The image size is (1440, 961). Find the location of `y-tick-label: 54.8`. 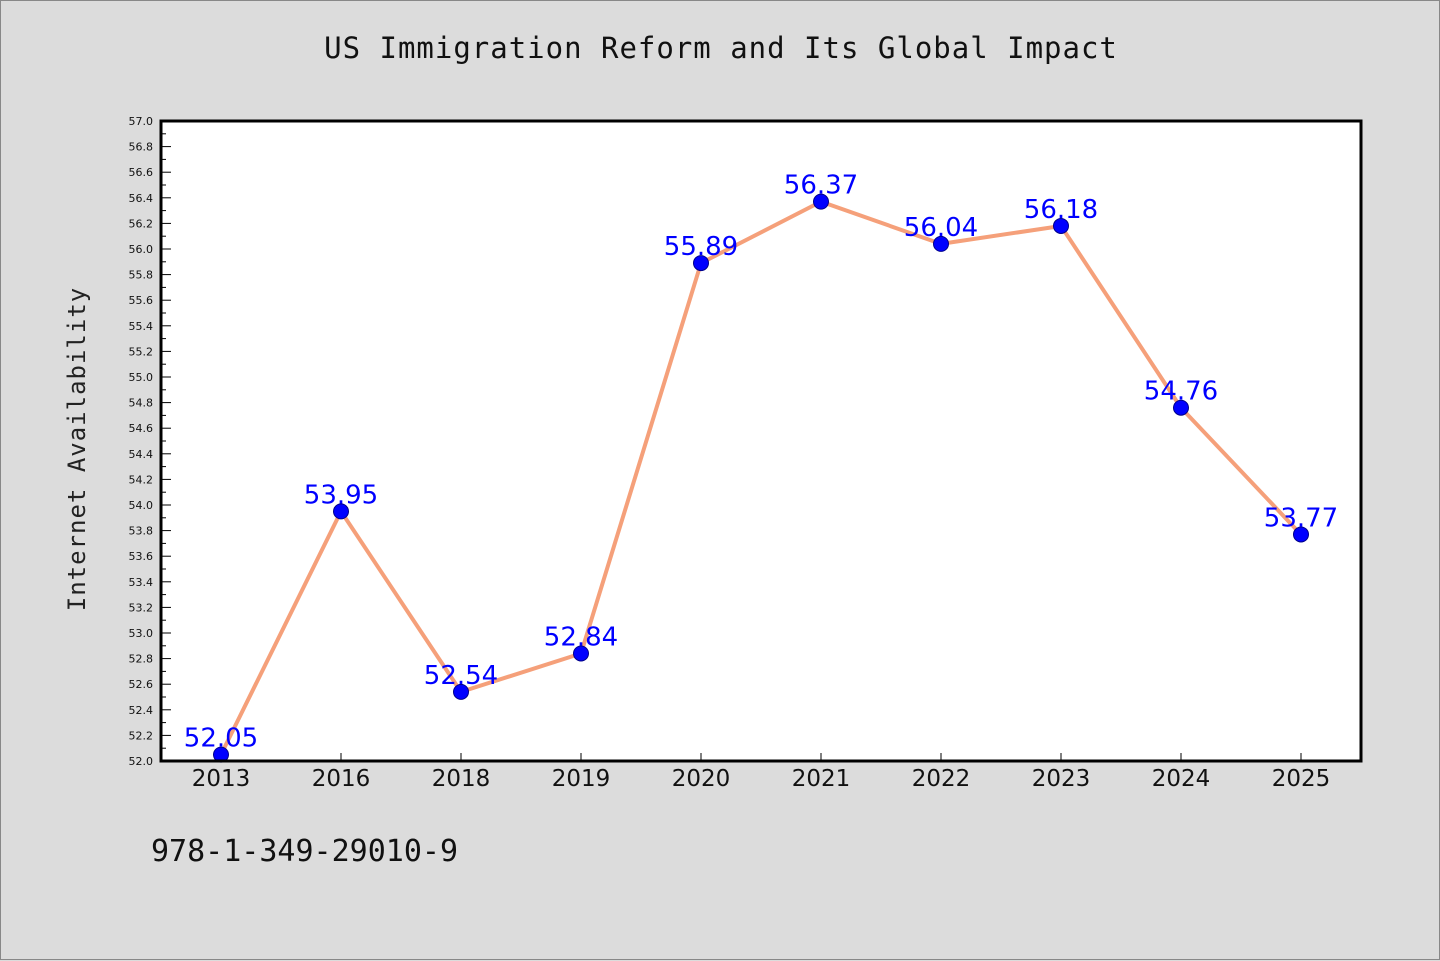

y-tick-label: 54.8 is located at coordinates (141, 403).